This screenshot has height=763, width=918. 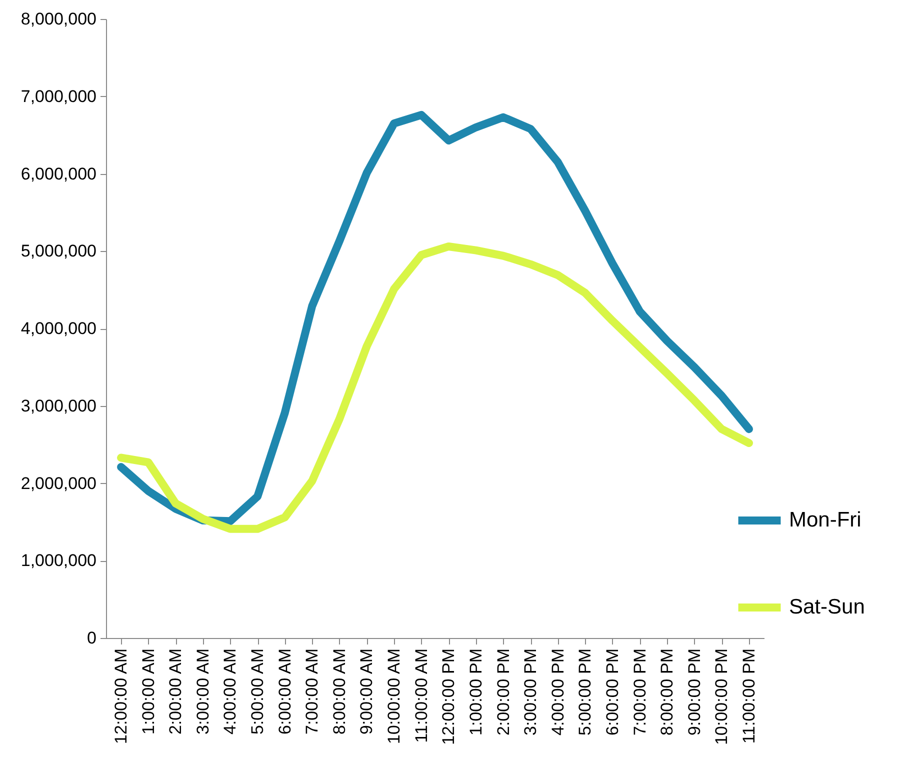 I want to click on x-tick-label: 4:00:00 PM, so click(x=558, y=692).